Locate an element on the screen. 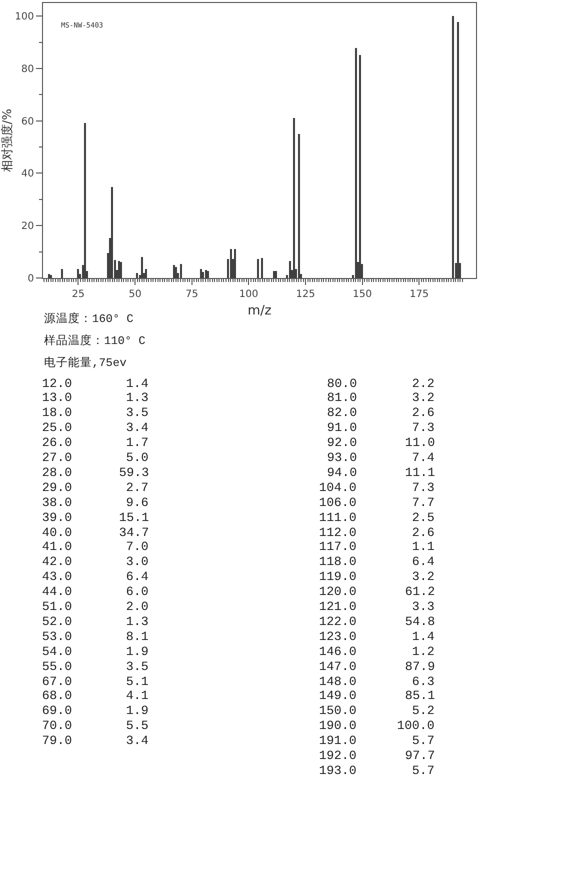 This screenshot has width=570, height=875. x-axis-title: m/z is located at coordinates (260, 311).